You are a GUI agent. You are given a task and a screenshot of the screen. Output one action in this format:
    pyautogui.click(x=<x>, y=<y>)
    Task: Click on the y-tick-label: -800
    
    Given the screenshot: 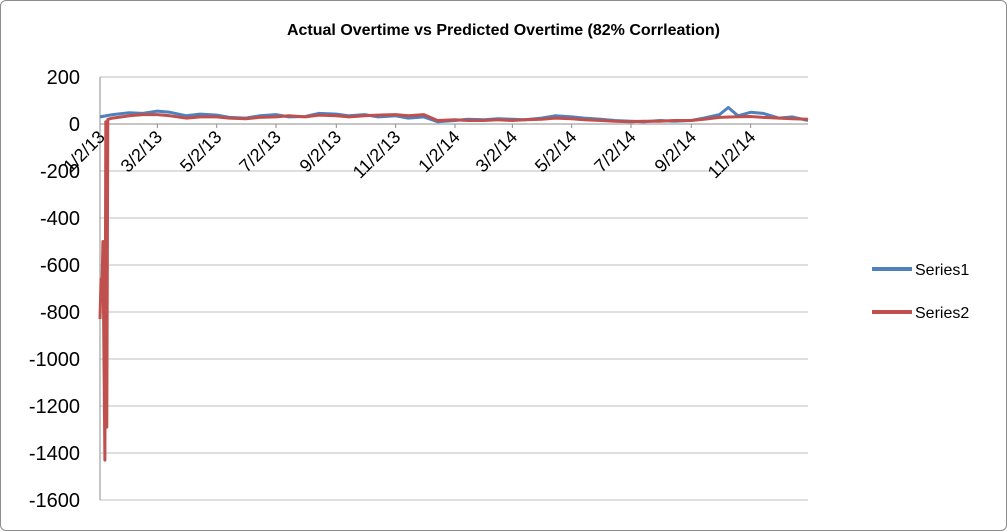 What is the action you would take?
    pyautogui.click(x=60, y=313)
    